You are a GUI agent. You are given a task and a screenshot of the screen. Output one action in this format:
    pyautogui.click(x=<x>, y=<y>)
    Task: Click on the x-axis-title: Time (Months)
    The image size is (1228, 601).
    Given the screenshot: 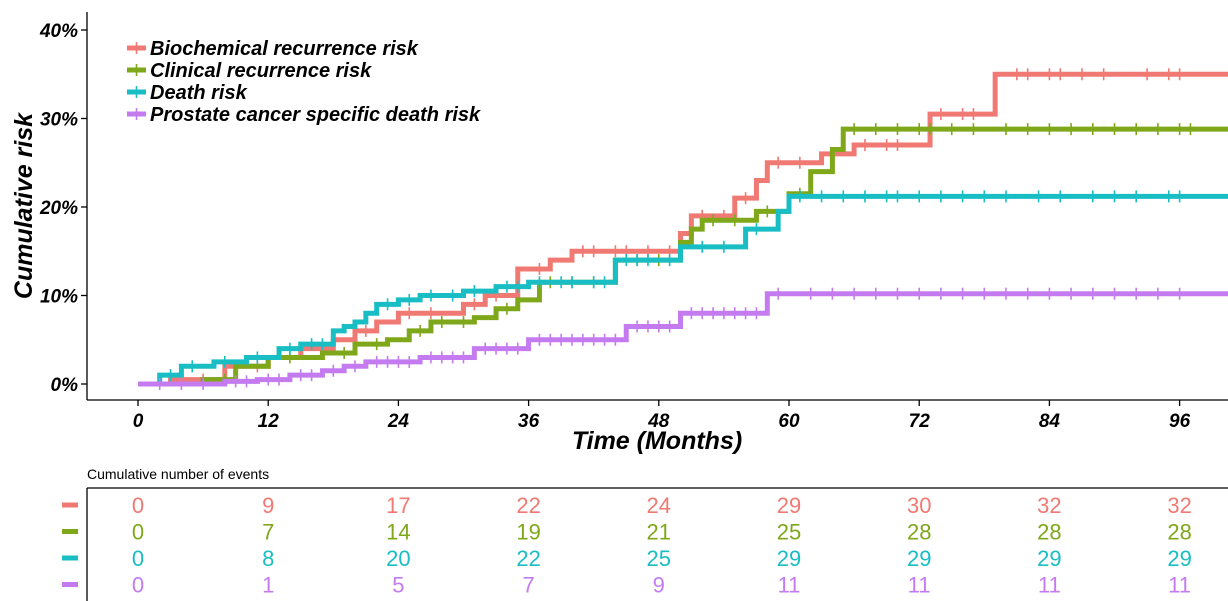 What is the action you would take?
    pyautogui.click(x=657, y=441)
    